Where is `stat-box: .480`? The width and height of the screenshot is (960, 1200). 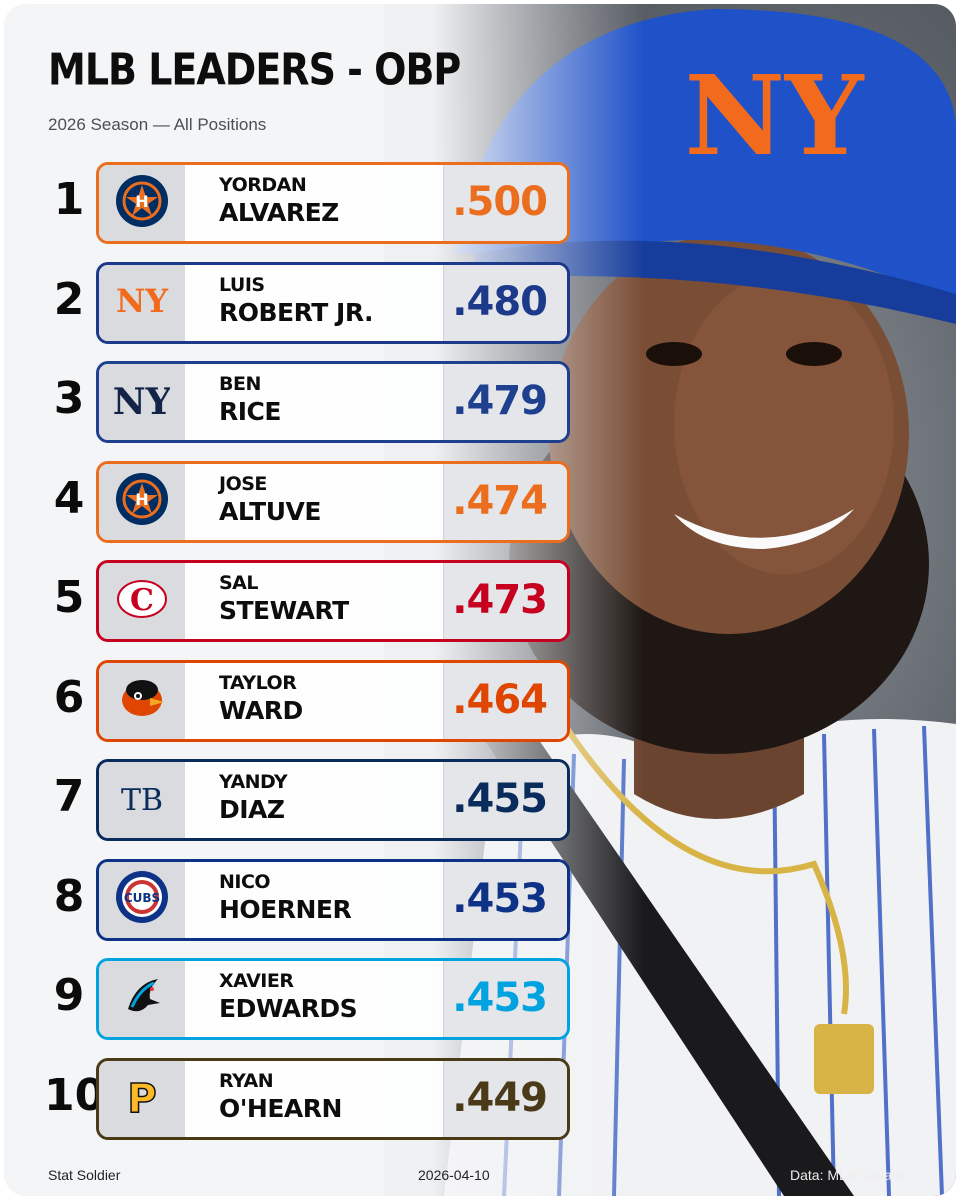
stat-box: .480 is located at coordinates (505, 302).